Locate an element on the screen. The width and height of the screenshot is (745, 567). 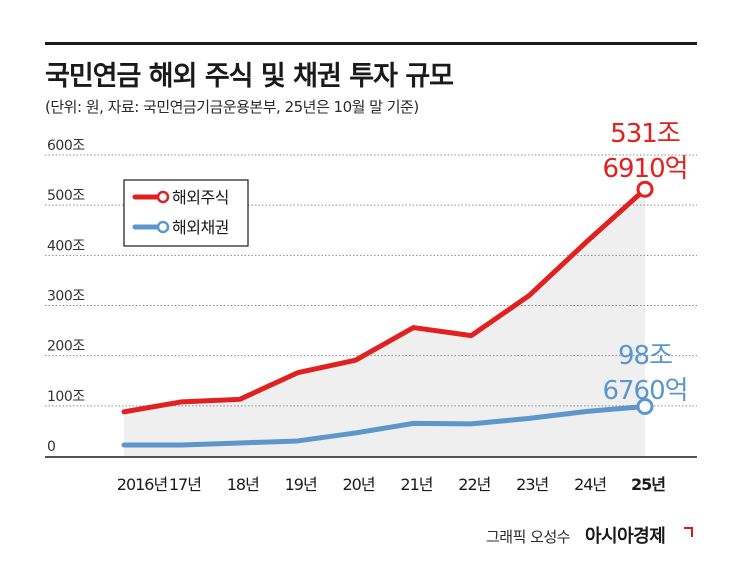
y-tick-label: 400조 is located at coordinates (66, 246).